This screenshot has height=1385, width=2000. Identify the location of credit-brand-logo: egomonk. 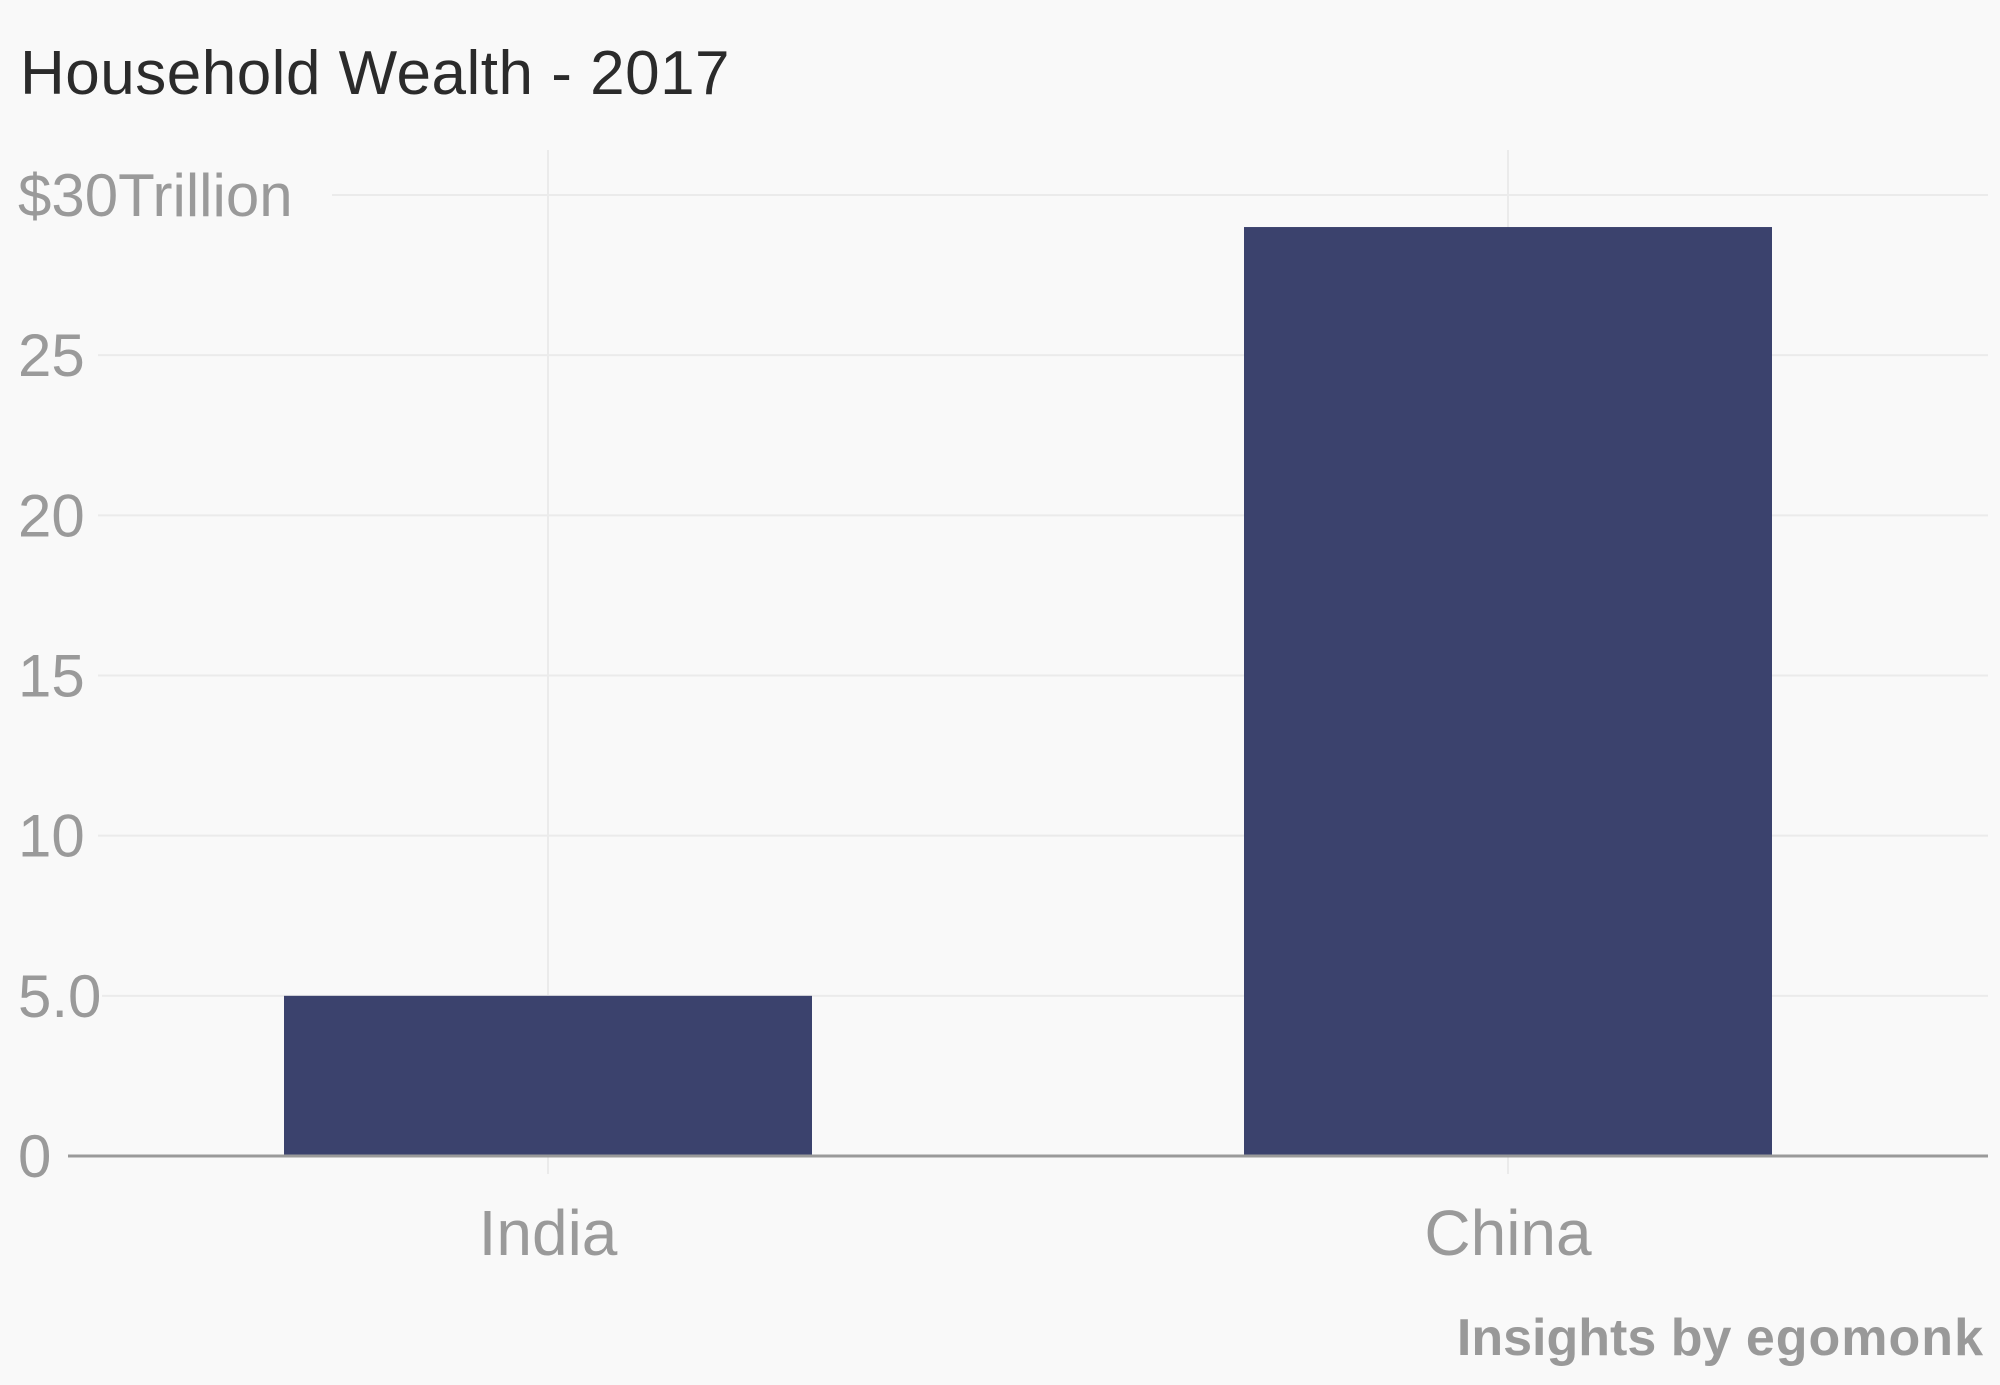
(1864, 1338).